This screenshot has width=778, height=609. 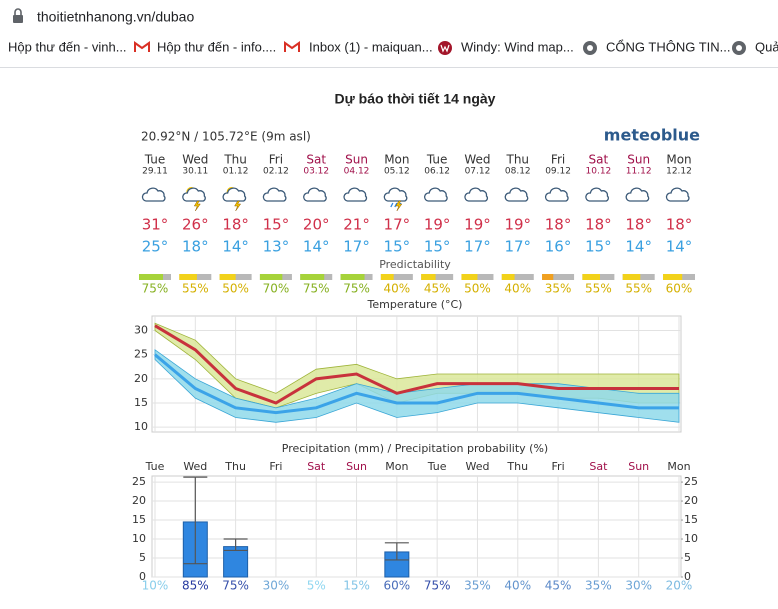 I want to click on windy-icon, so click(x=445, y=48).